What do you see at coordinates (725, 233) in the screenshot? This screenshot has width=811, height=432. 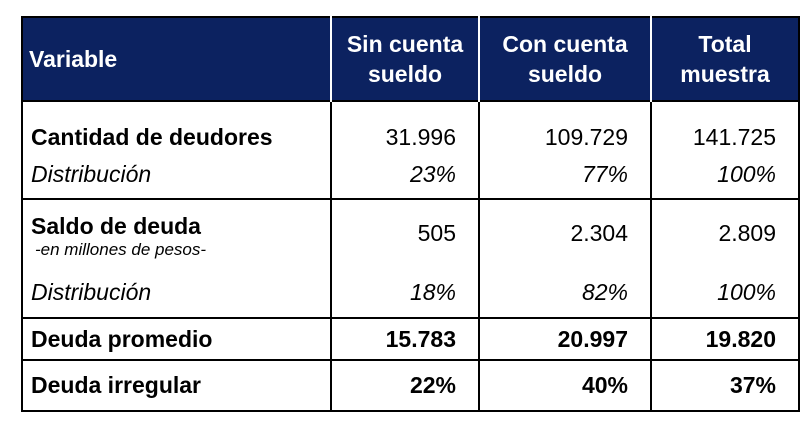 I see `cell: 2.809` at bounding box center [725, 233].